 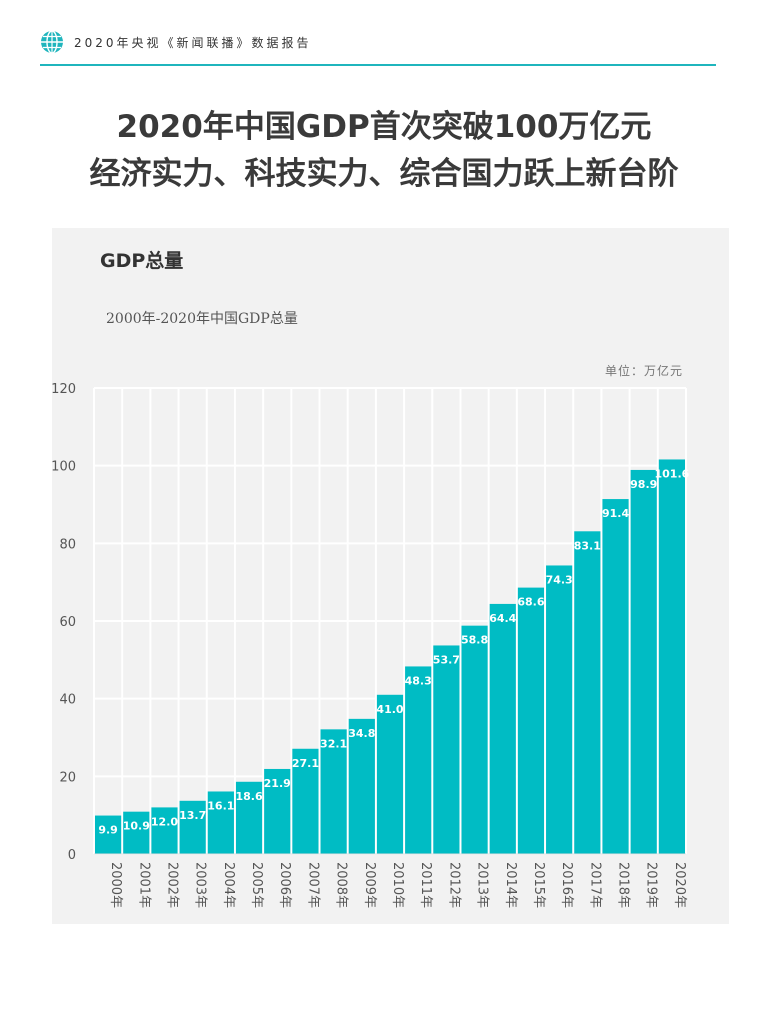 What do you see at coordinates (228, 885) in the screenshot?
I see `x-tick-label: 2004年` at bounding box center [228, 885].